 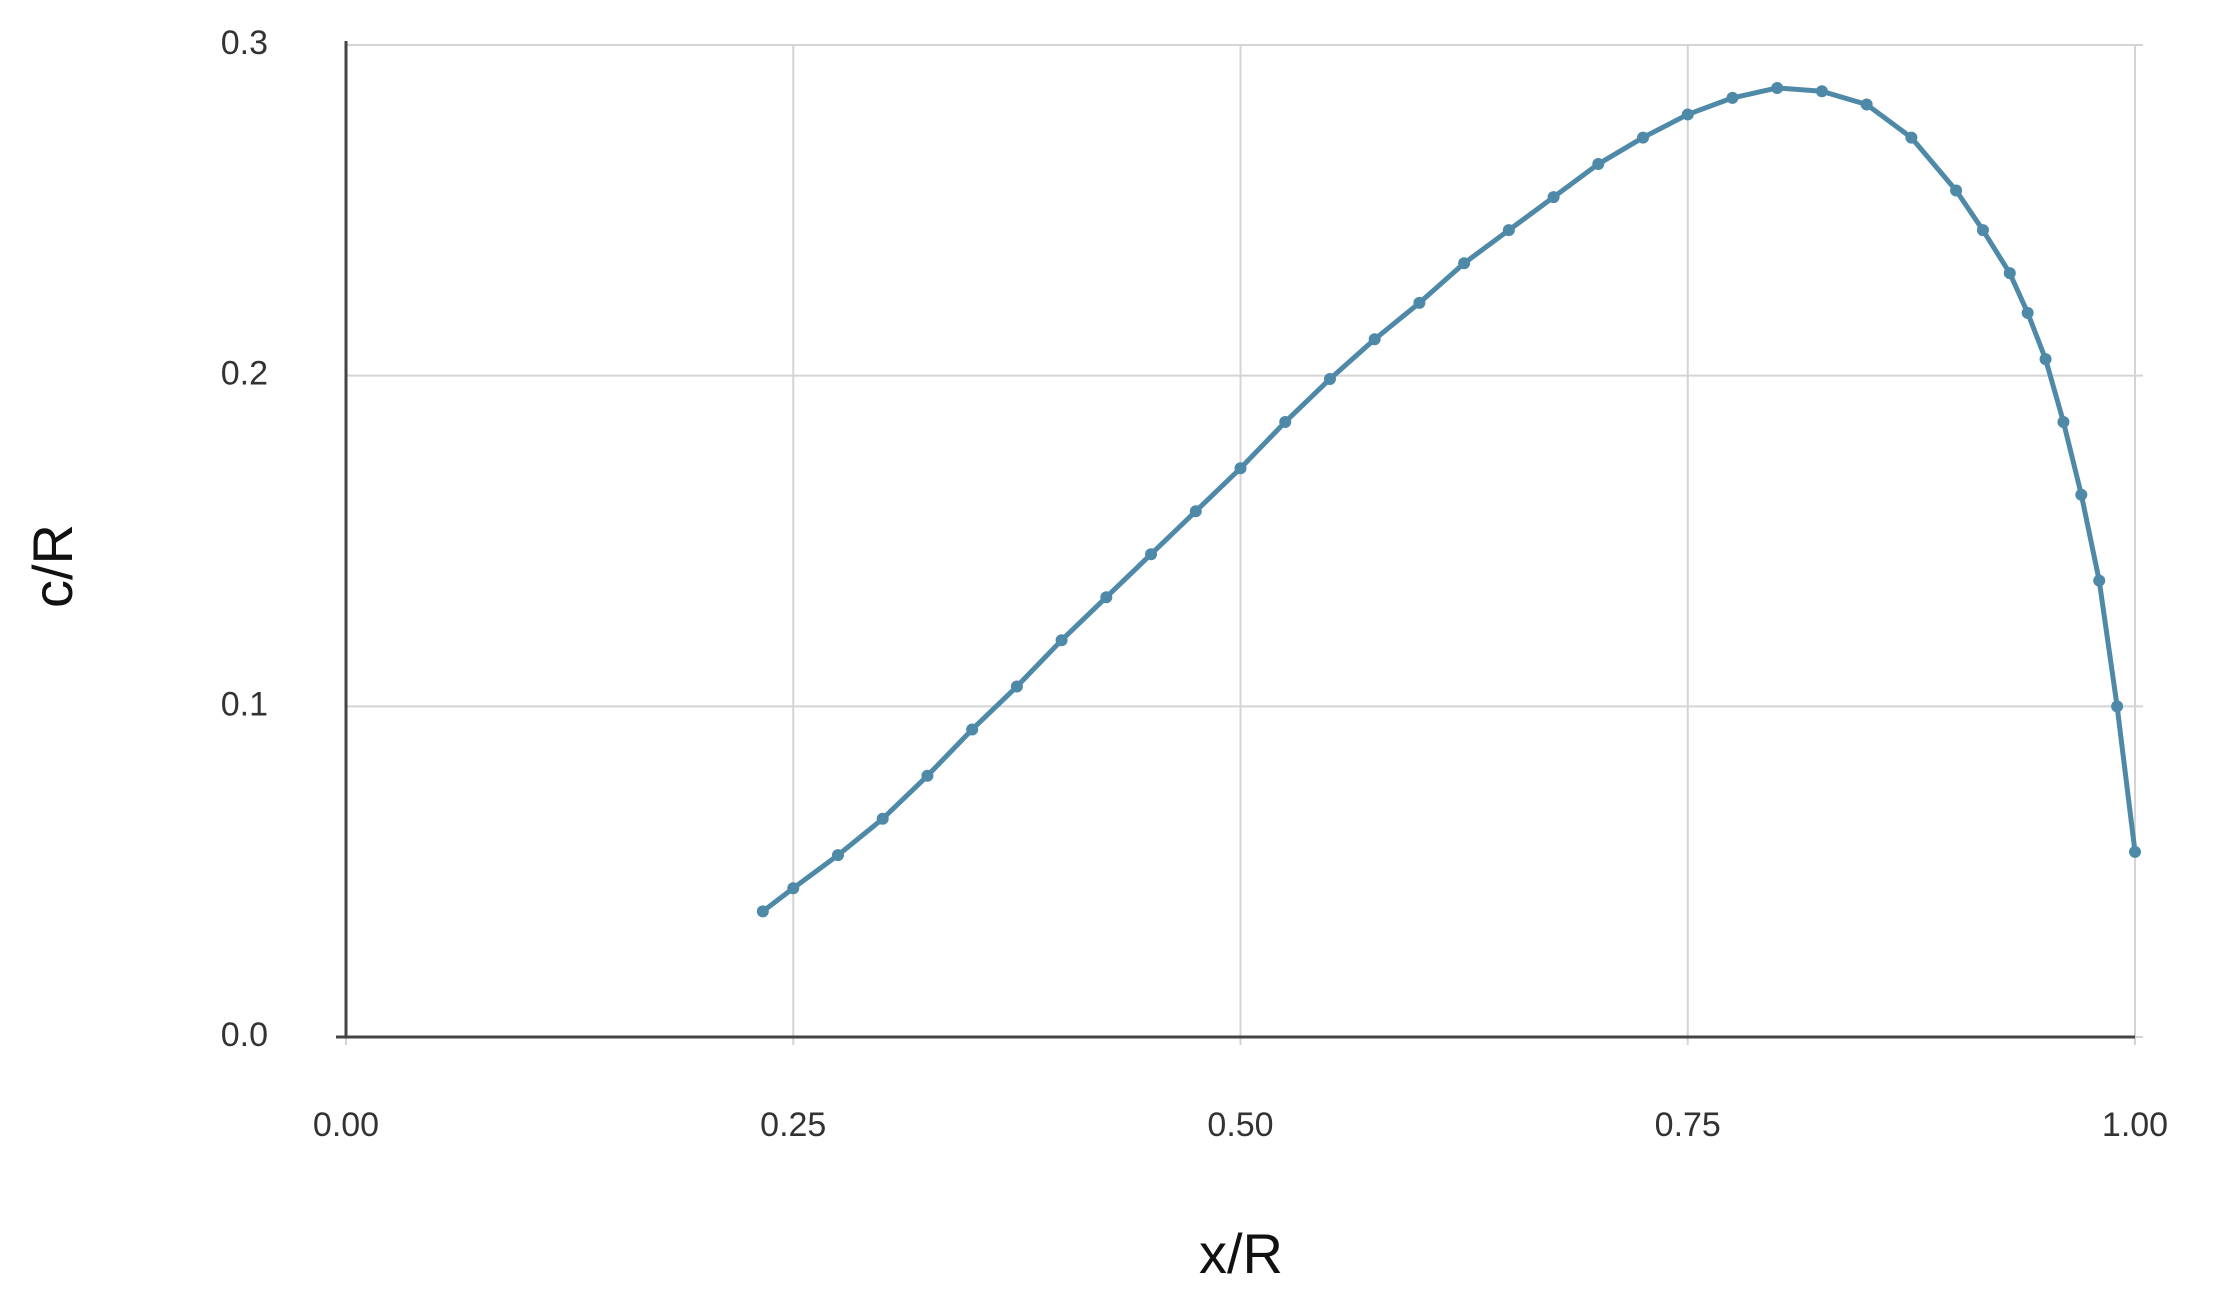 I want to click on y-tick-label: 0.2, so click(x=244, y=374).